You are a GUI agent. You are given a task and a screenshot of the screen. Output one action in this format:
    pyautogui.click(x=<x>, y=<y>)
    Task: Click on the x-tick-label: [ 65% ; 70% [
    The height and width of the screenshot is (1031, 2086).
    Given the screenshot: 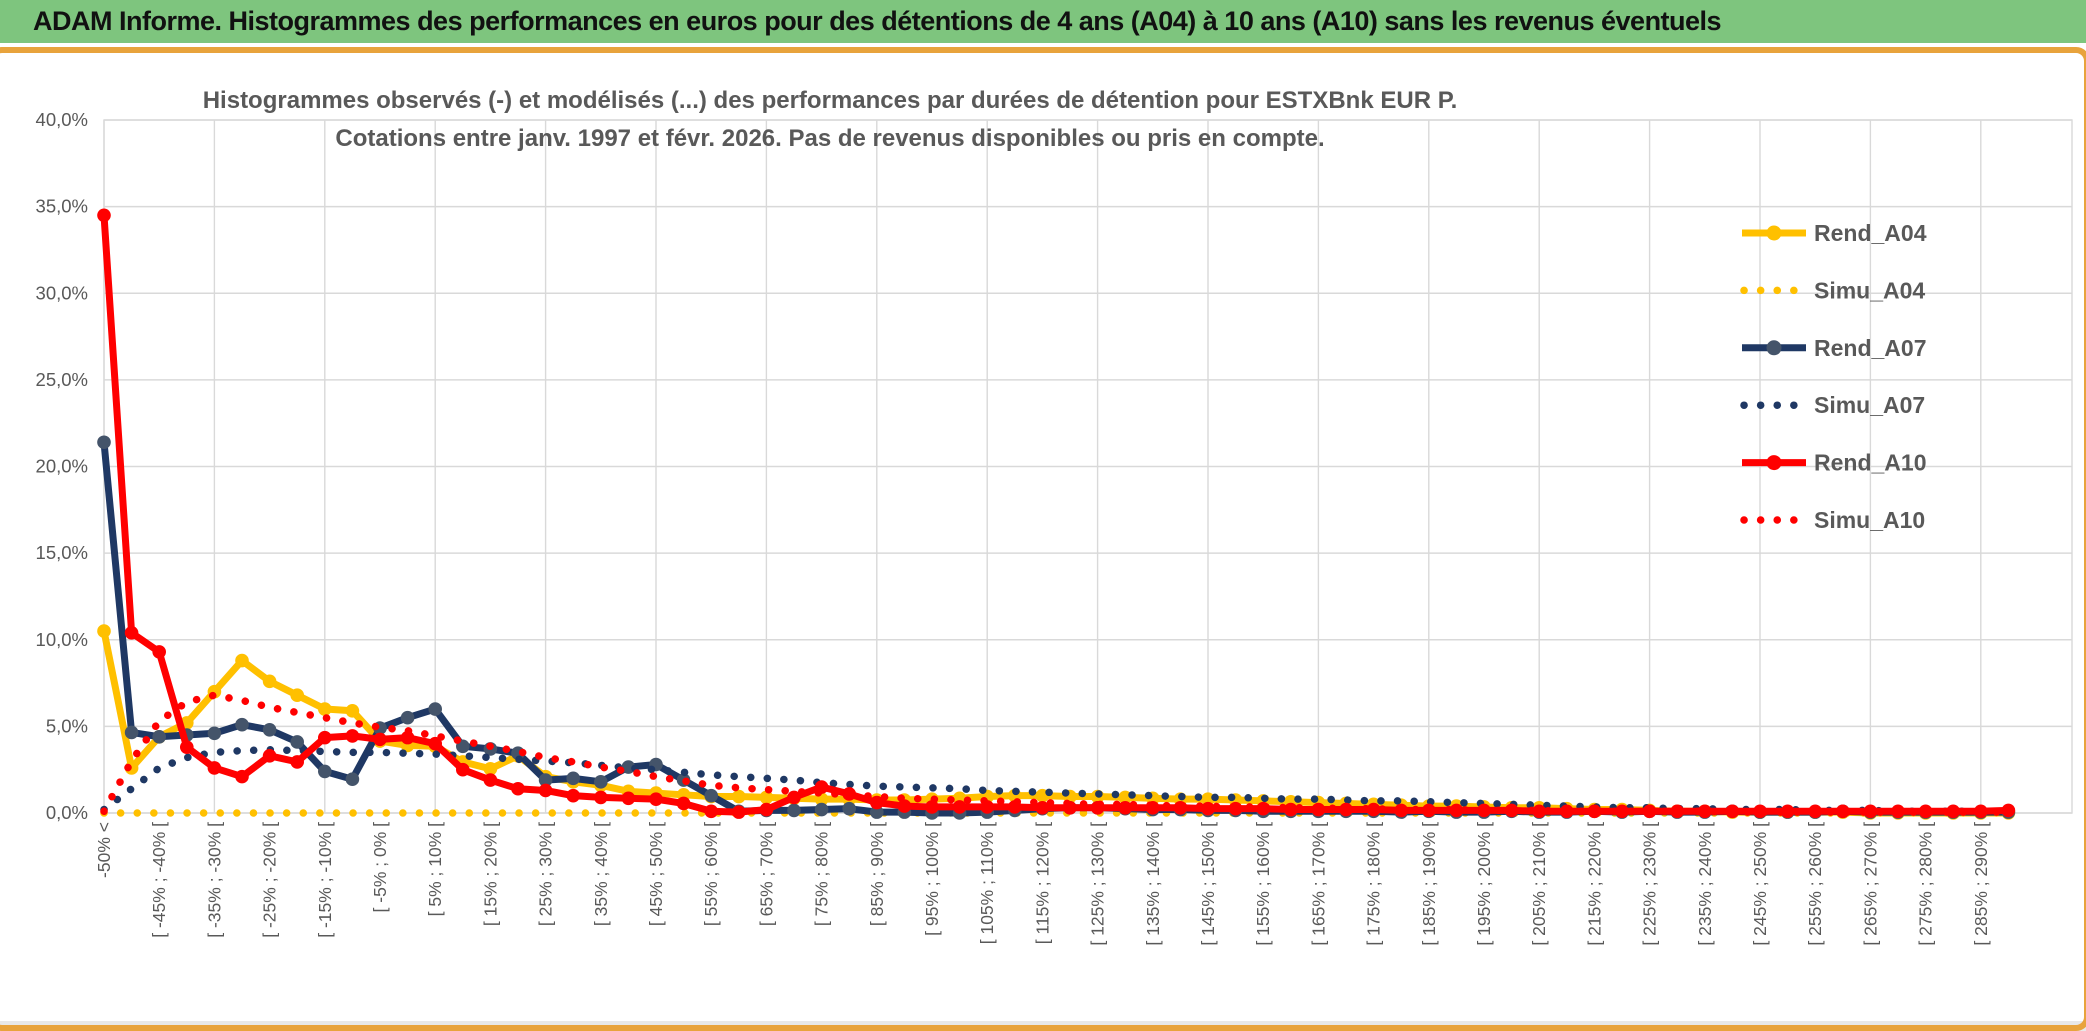 What is the action you would take?
    pyautogui.click(x=766, y=874)
    